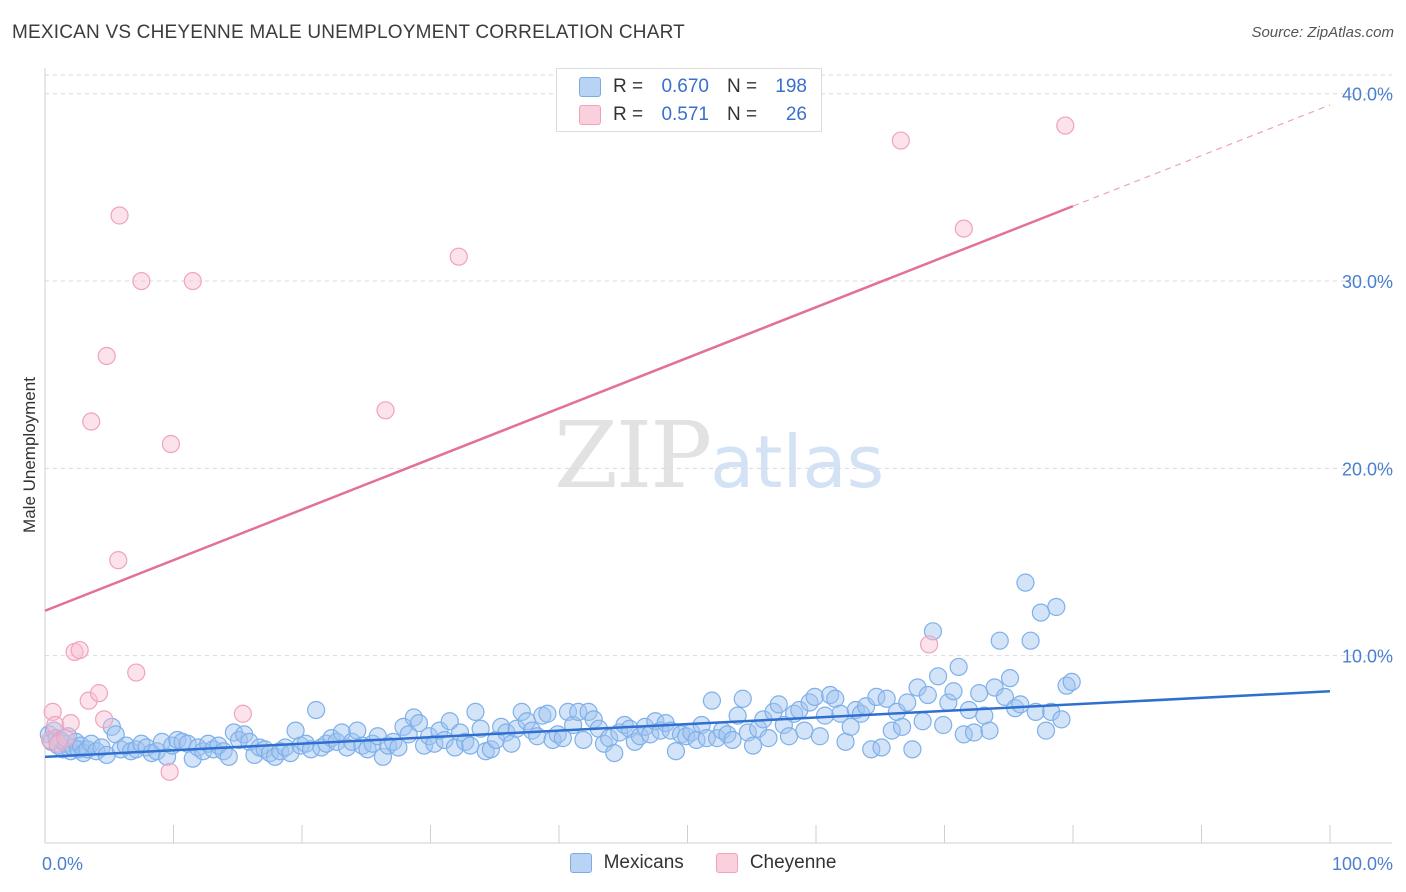 This screenshot has width=1406, height=892. Describe the element at coordinates (693, 115) in the screenshot. I see `legend-row-cheyenne: R = 0.571 N = 26` at that location.